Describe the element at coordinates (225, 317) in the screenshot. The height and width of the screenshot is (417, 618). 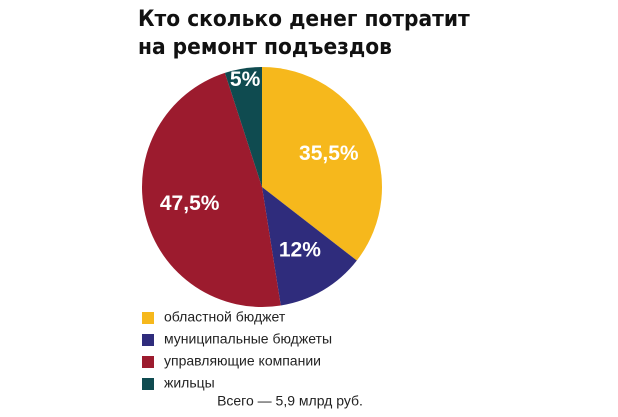
I see `legend-label: областной бюджет` at that location.